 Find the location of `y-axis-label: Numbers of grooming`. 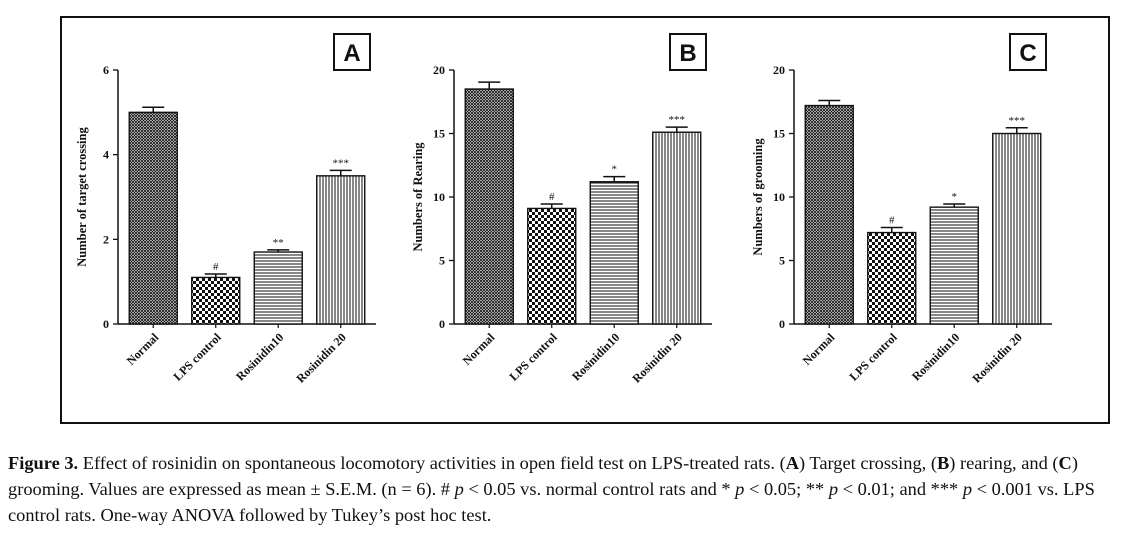

y-axis-label: Numbers of grooming is located at coordinates (758, 197).